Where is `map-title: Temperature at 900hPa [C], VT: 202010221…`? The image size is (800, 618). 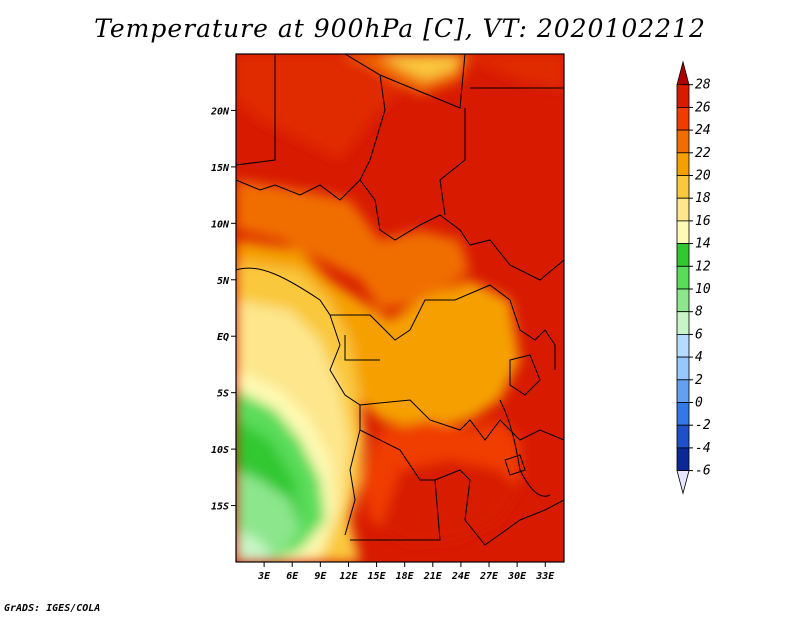 map-title: Temperature at 900hPa [C], VT: 202010221… is located at coordinates (400, 28).